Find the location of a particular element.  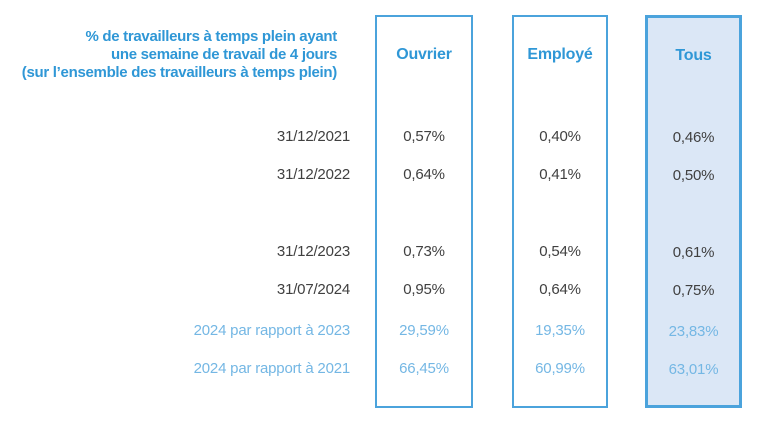

column-header-employe: Employé is located at coordinates (560, 54).